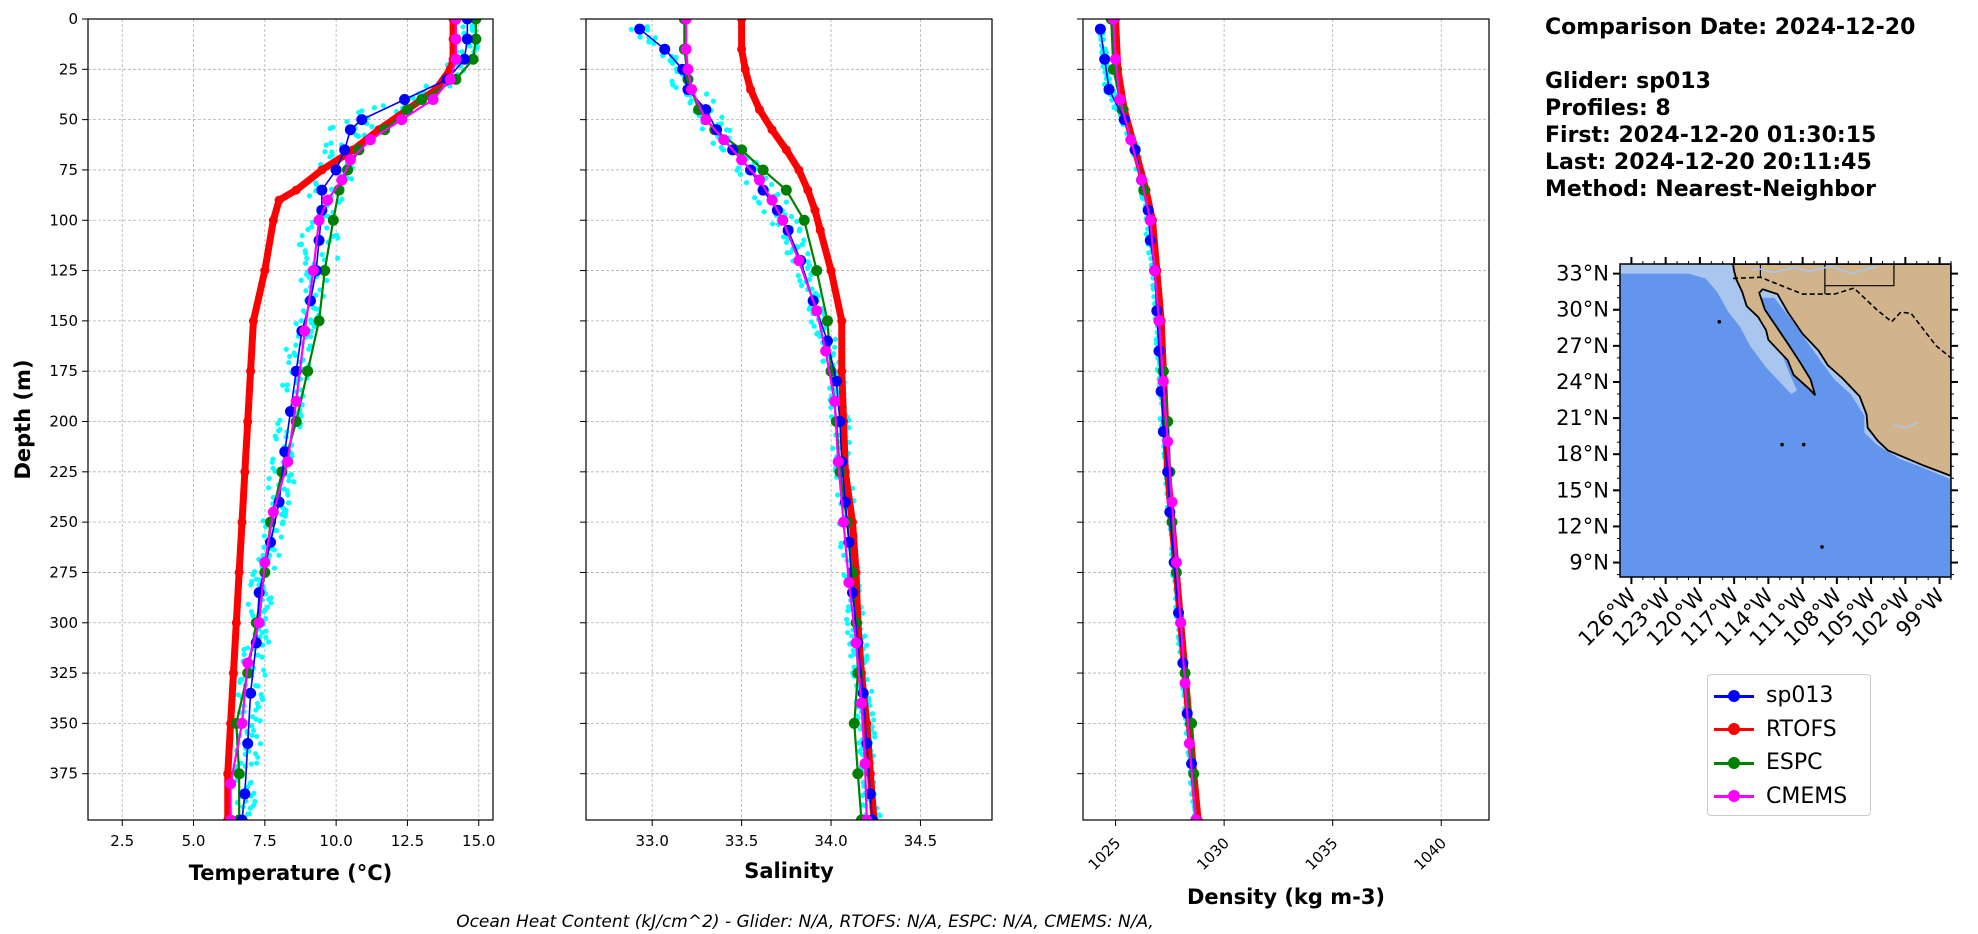  Describe the element at coordinates (63, 321) in the screenshot. I see `y-tick-label: 150` at that location.